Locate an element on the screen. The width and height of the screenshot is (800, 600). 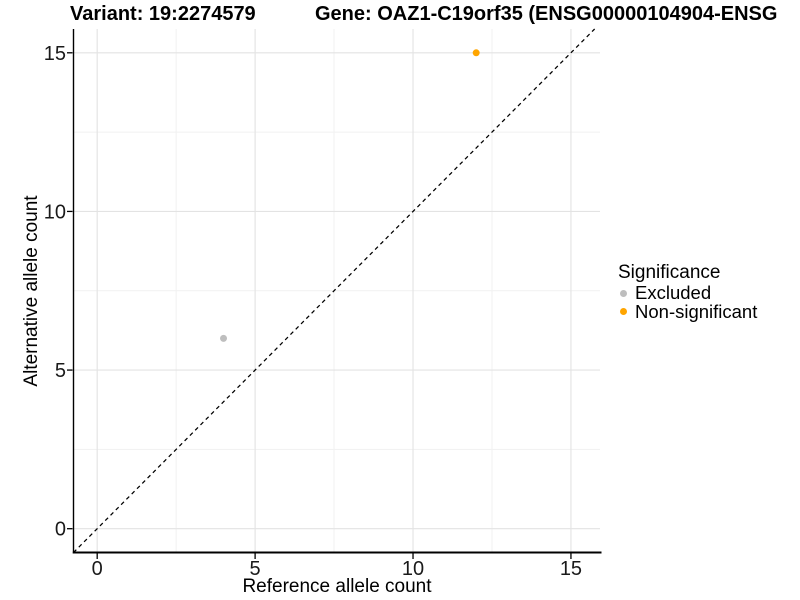
legend-item-non-significant: Non-significant is located at coordinates (688, 311).